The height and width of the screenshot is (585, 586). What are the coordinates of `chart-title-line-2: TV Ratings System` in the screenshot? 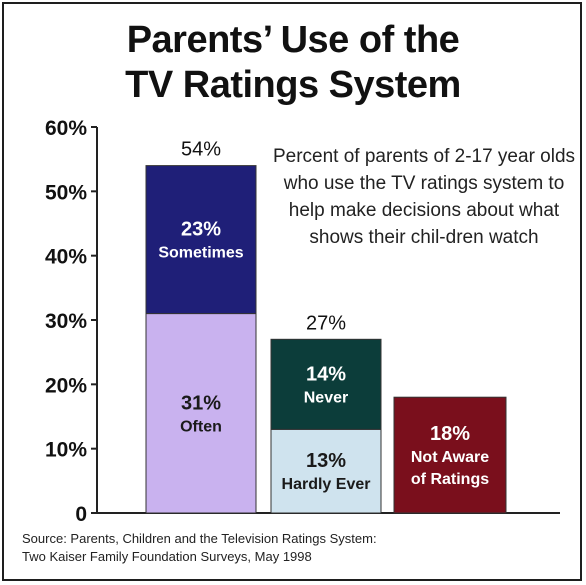 It's located at (293, 85).